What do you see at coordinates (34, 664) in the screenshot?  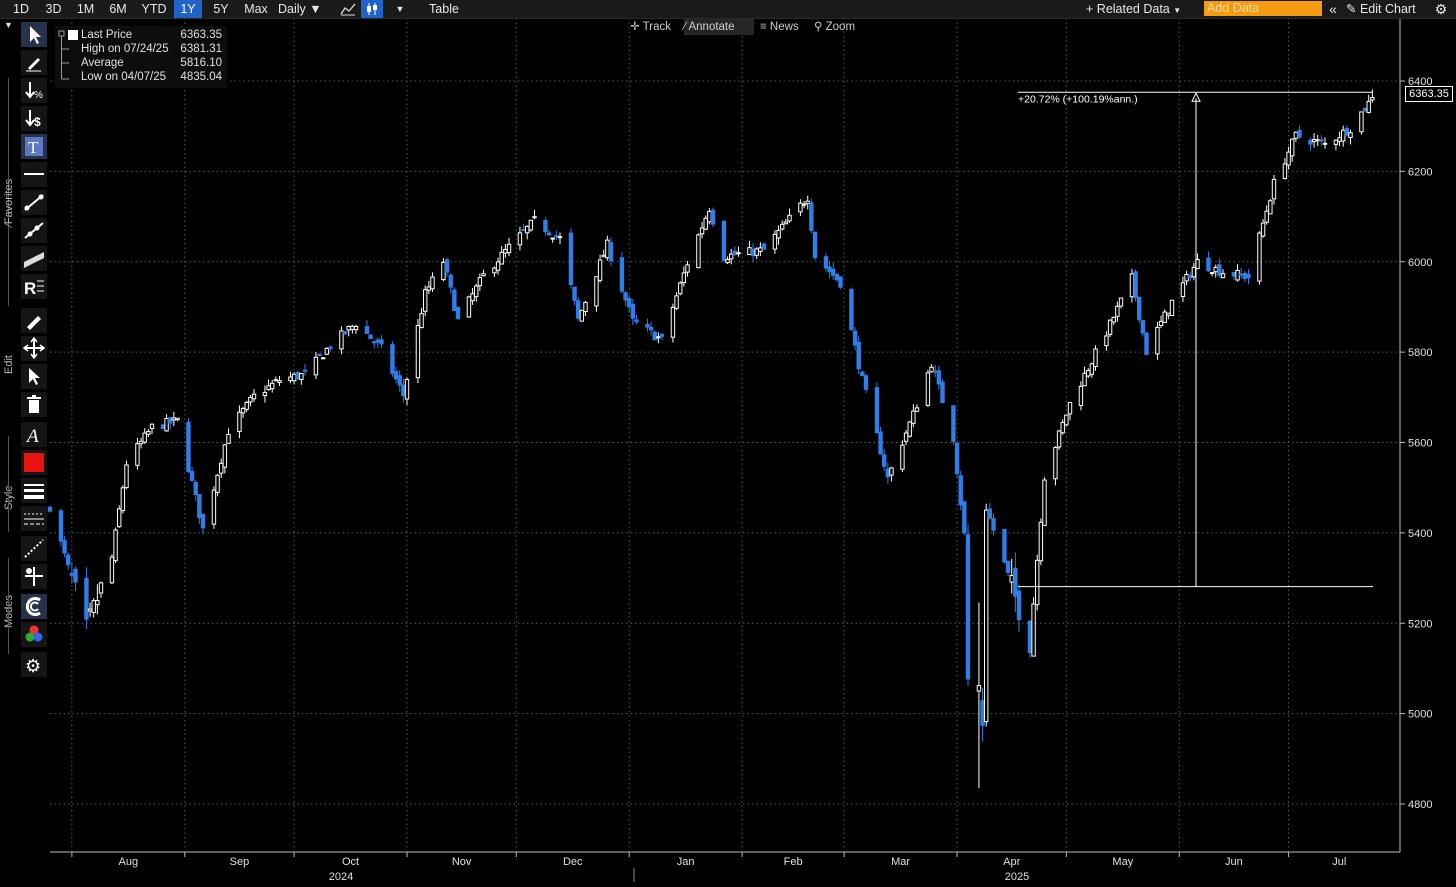 I see `settings-gear-icon: ⚙` at bounding box center [34, 664].